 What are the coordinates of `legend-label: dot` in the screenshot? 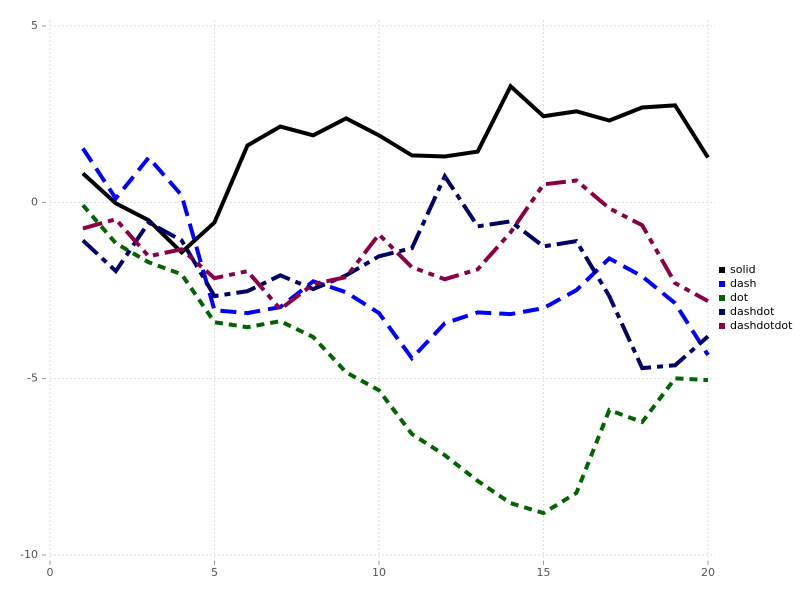 It's located at (739, 297).